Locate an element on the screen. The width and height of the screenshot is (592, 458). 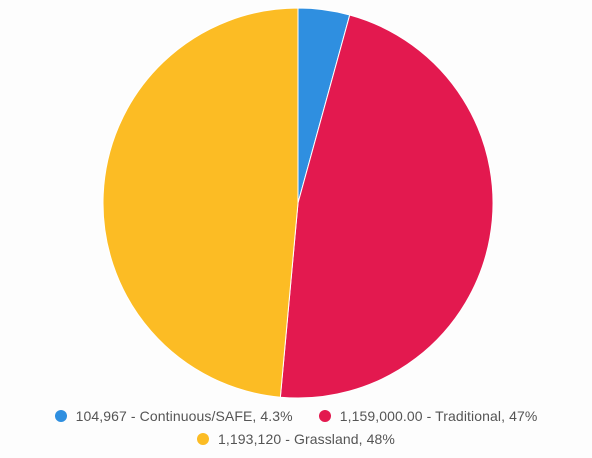
legend-item-grassland: 1,193,120 - Grassland, 48% is located at coordinates (296, 439).